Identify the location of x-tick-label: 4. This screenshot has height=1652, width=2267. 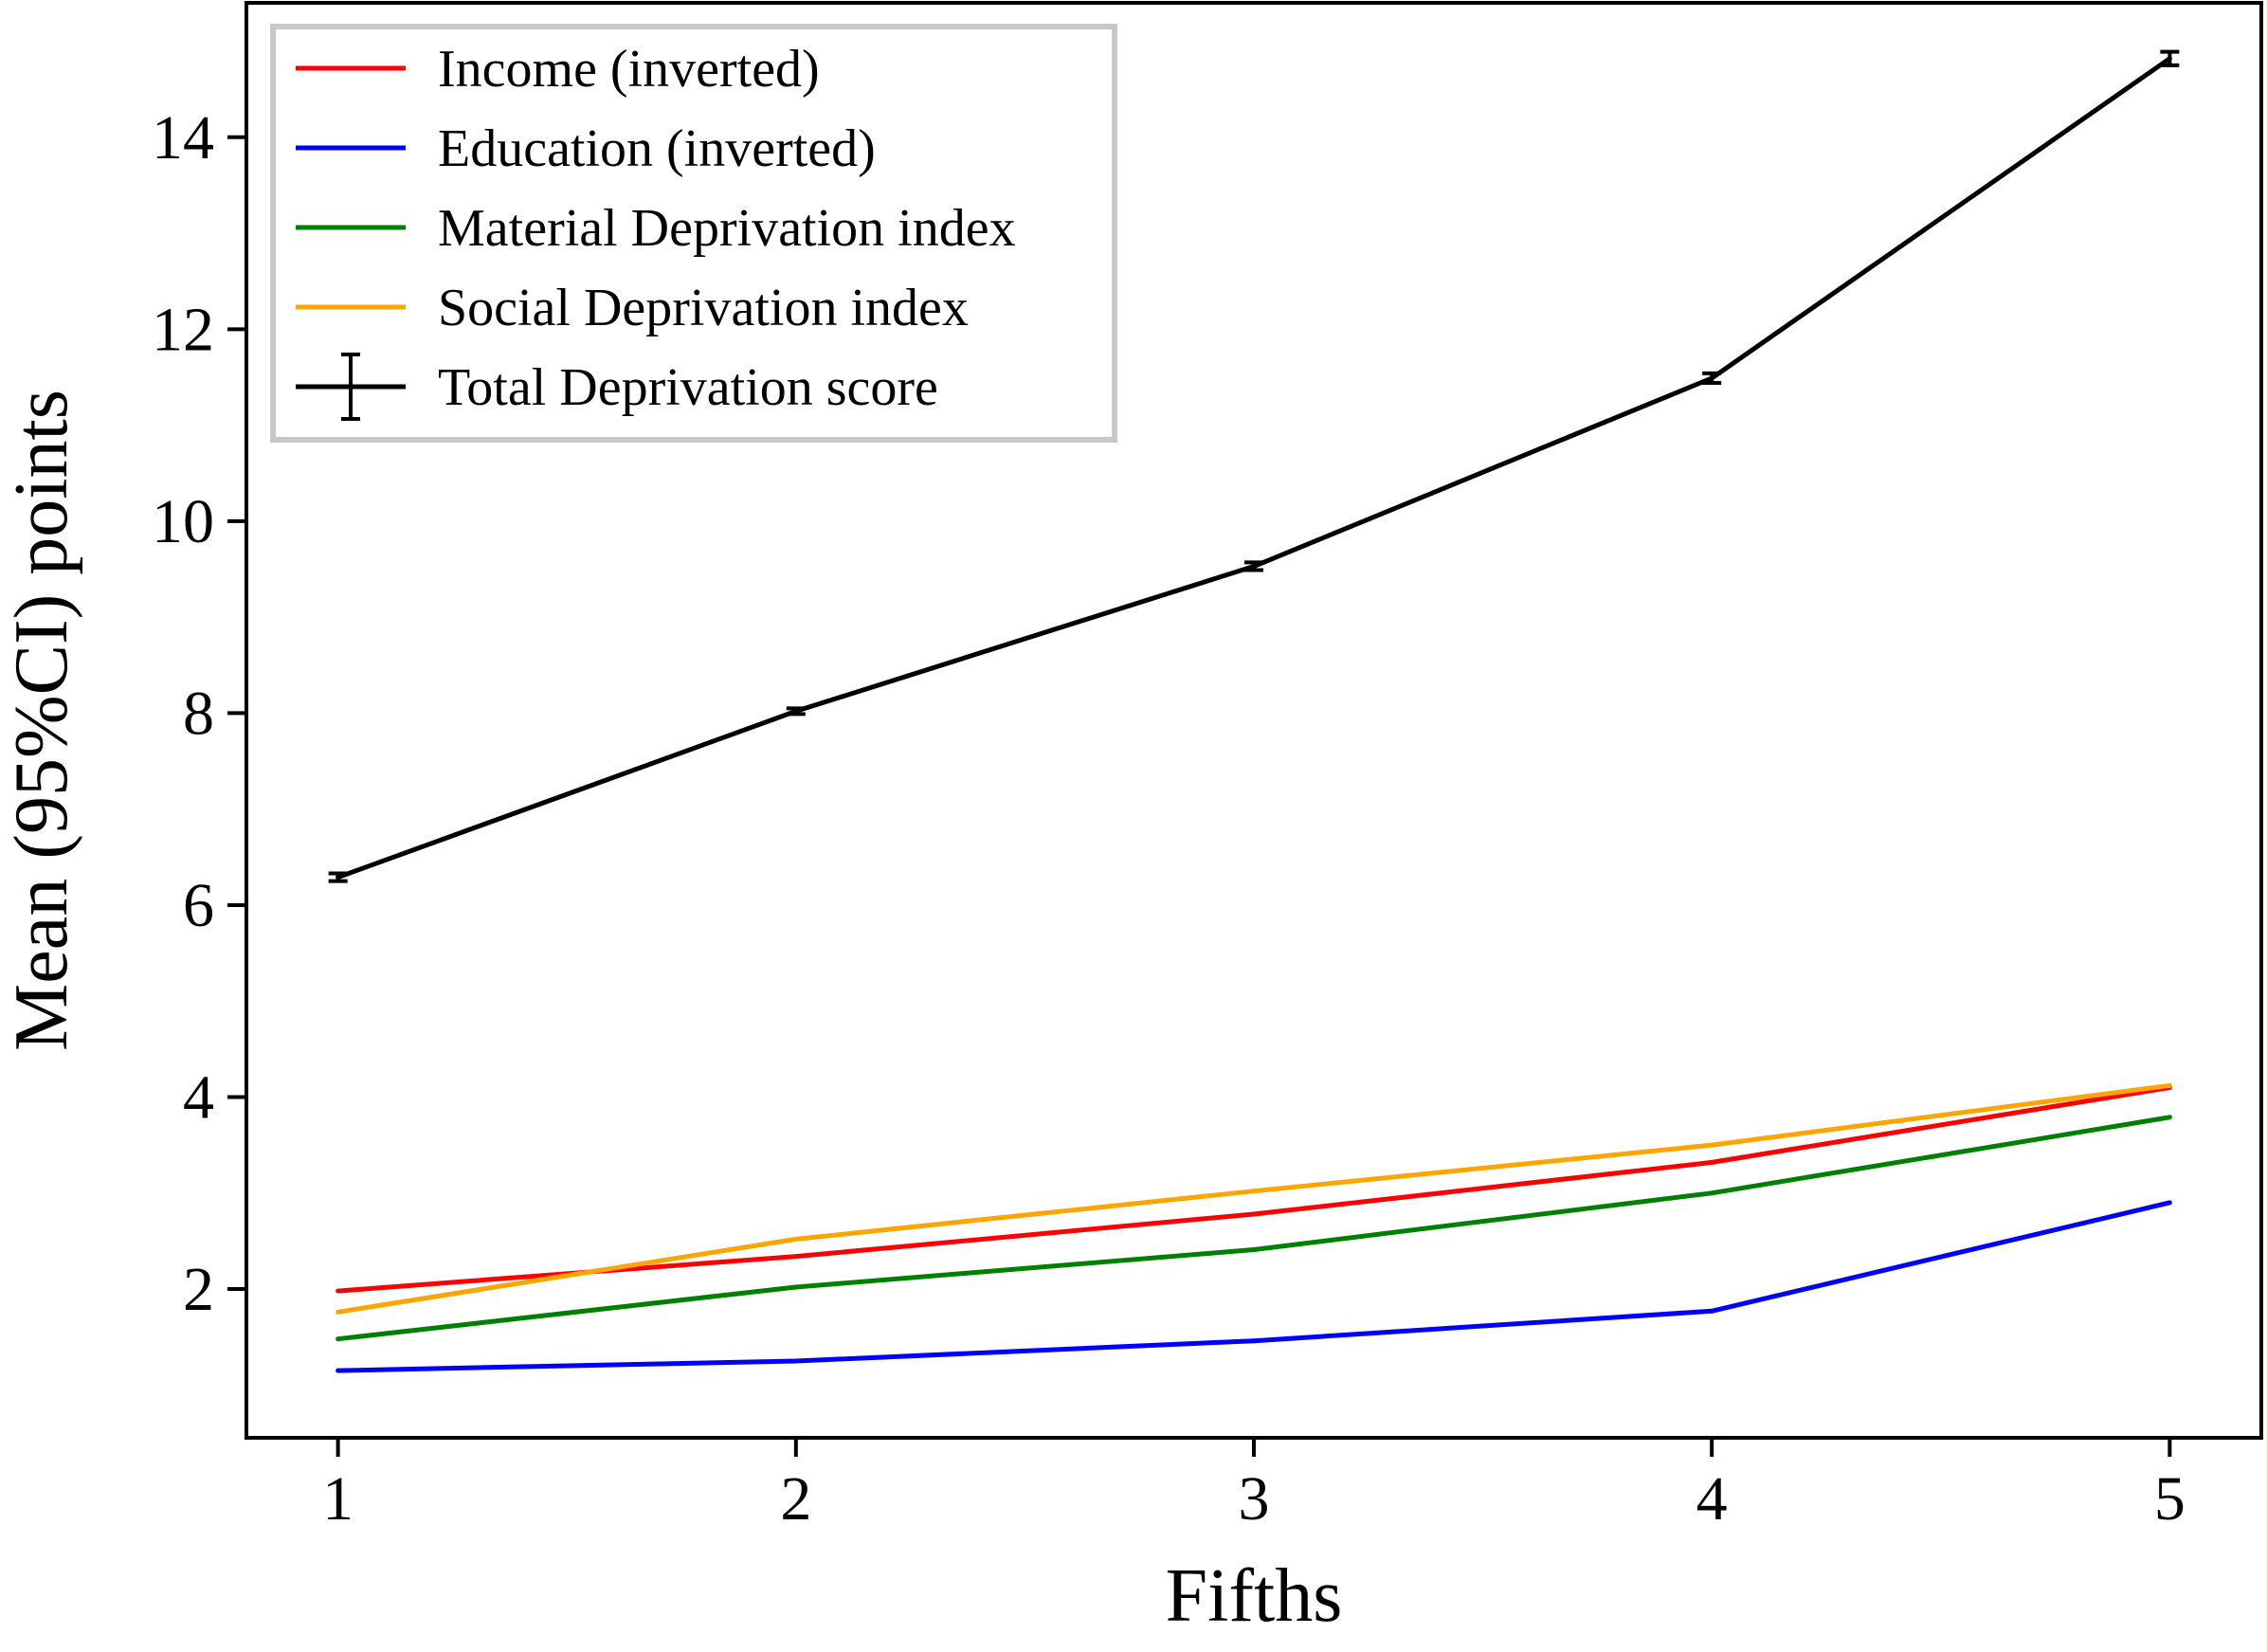
(1712, 1499).